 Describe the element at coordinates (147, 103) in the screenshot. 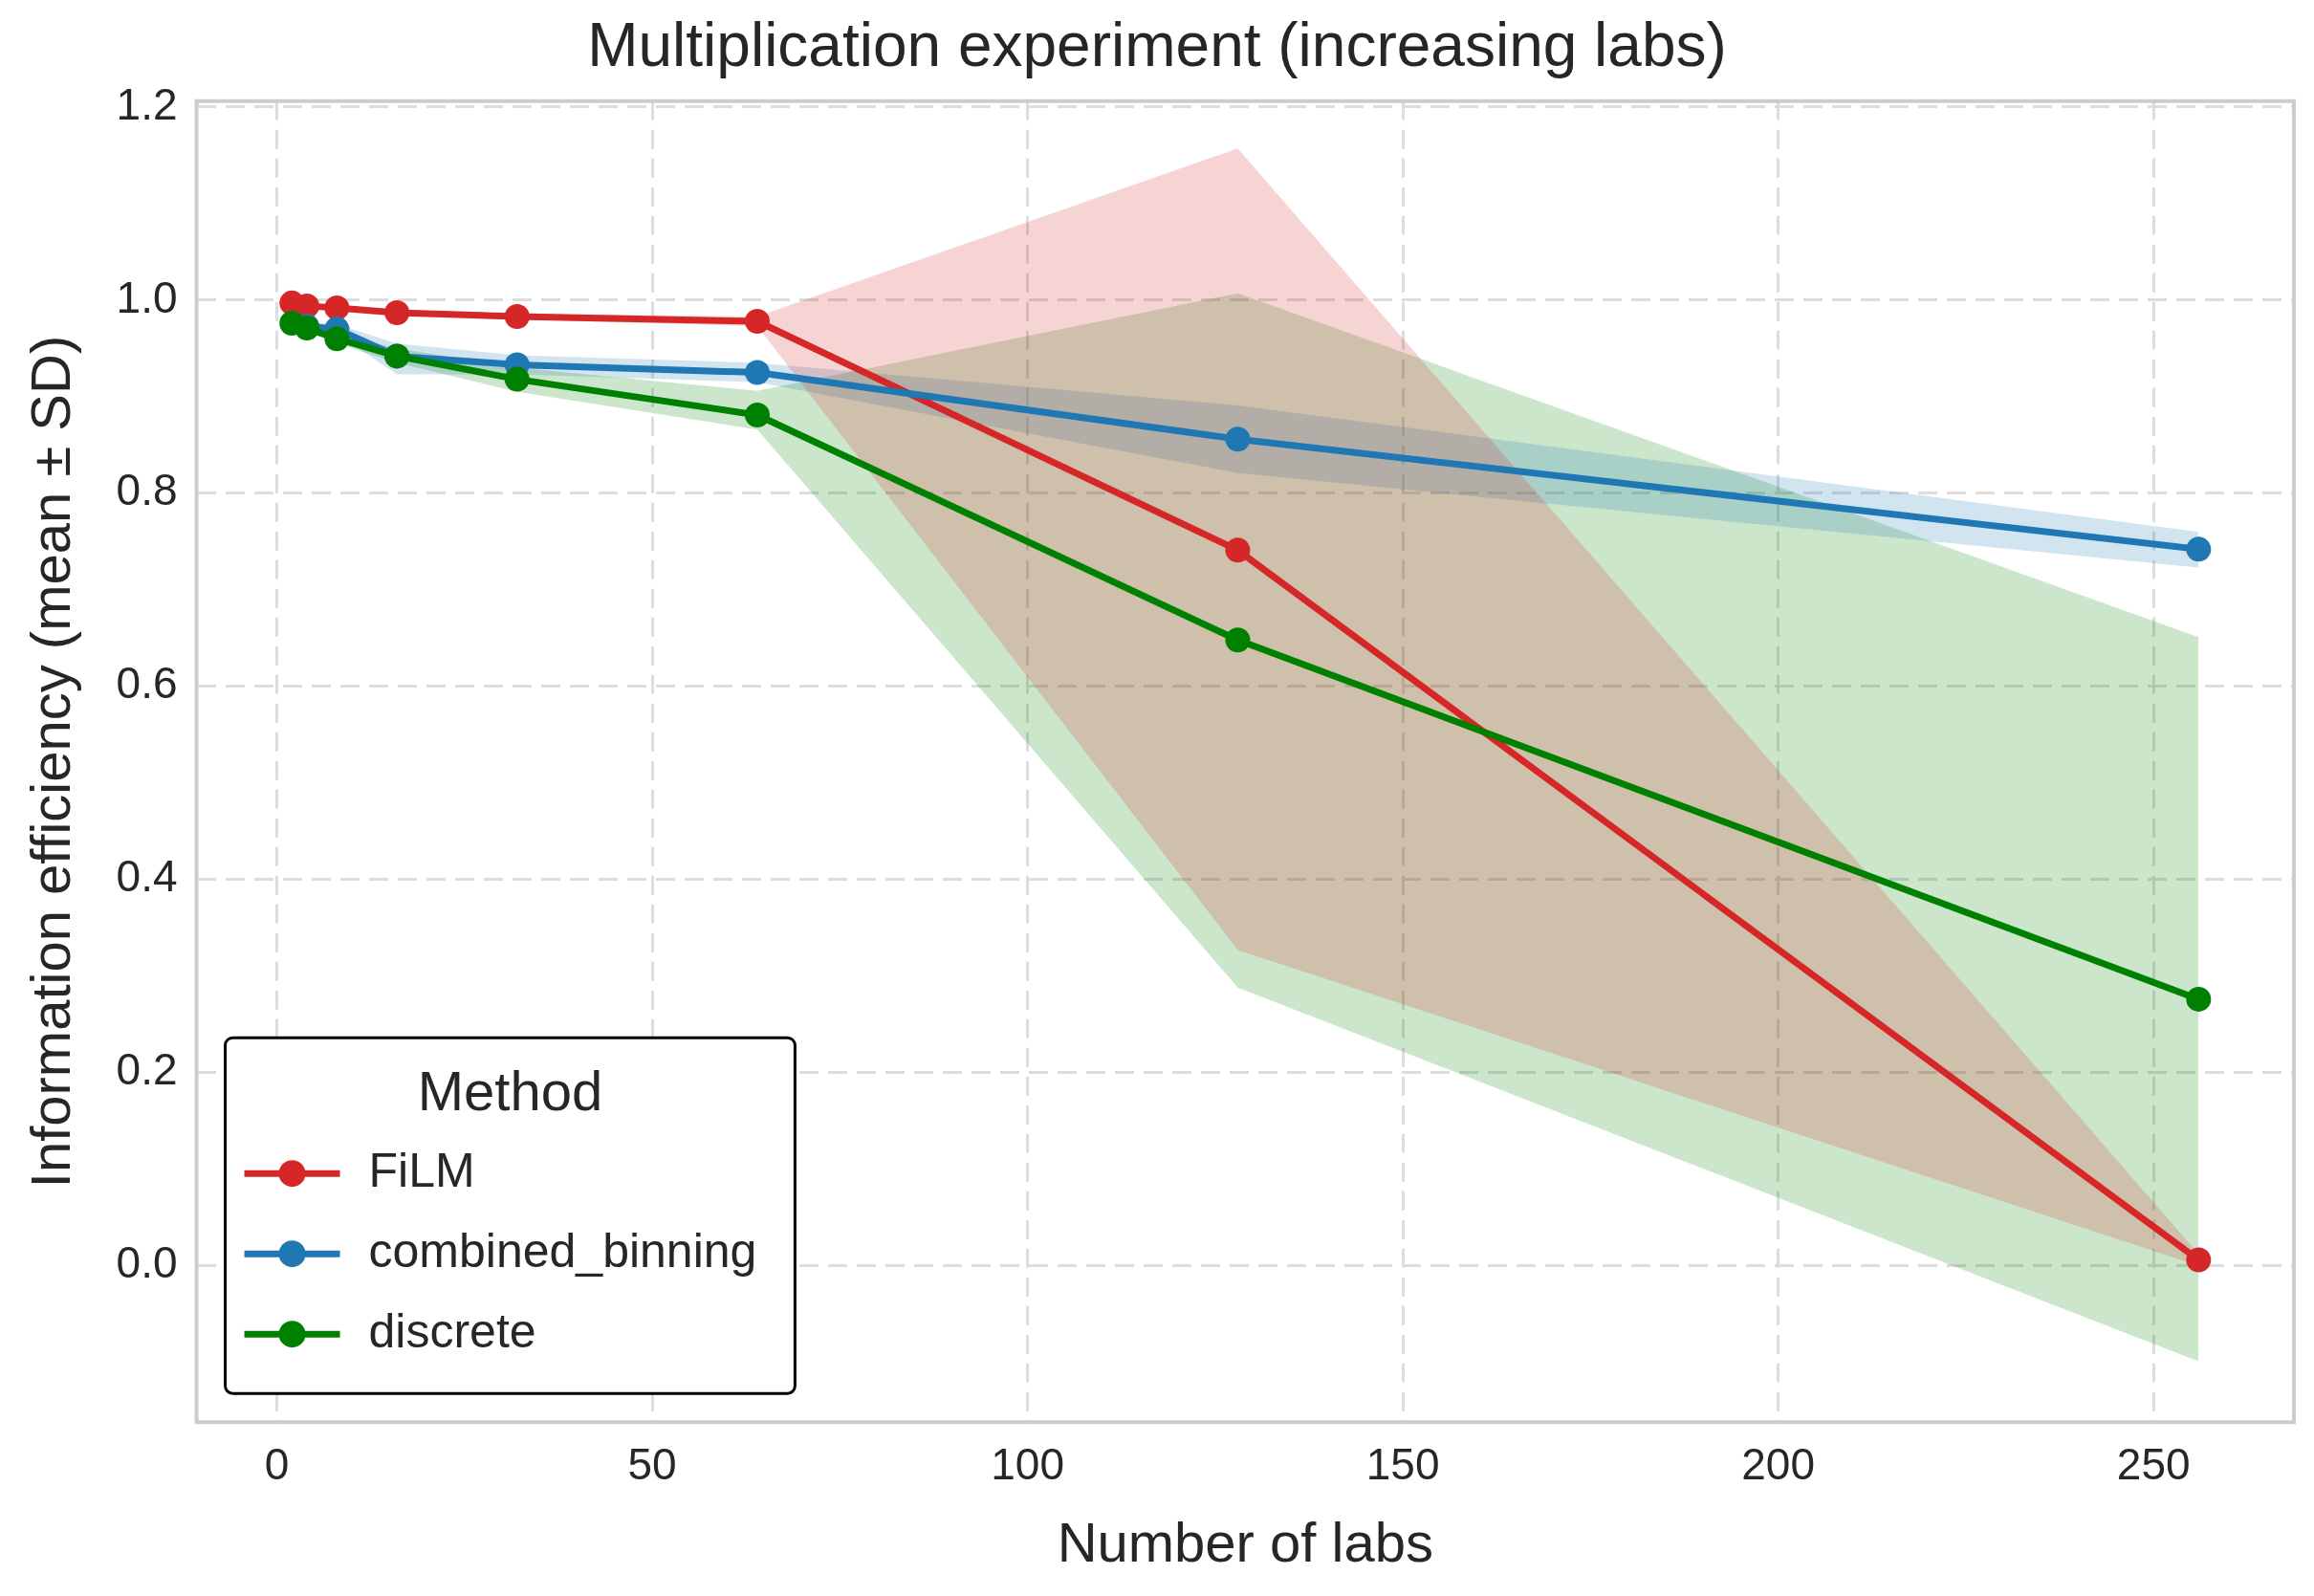

I see `y-tick-label: 1.2` at that location.